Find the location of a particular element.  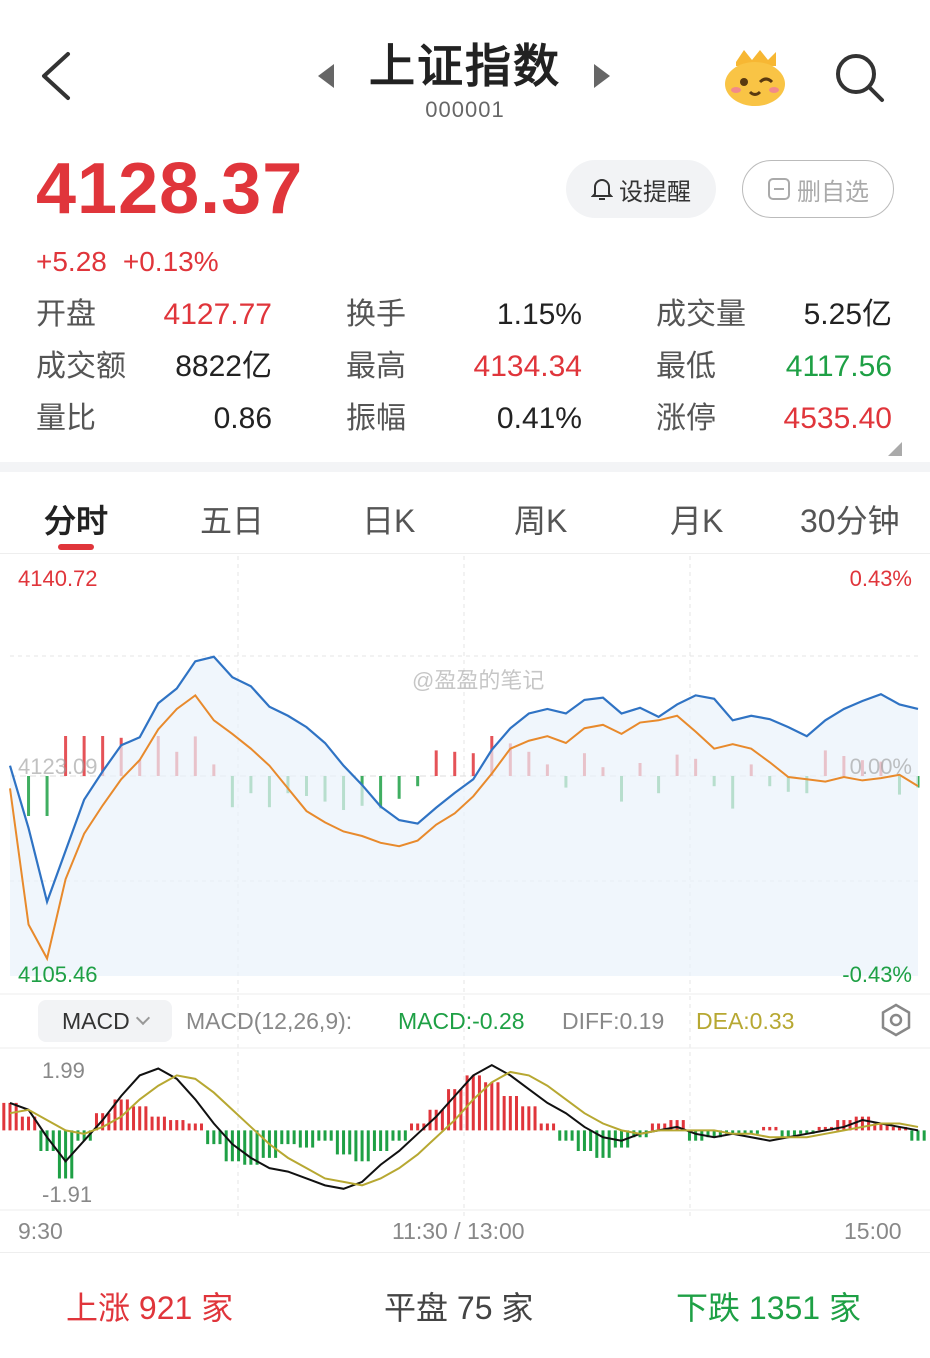

remove-watchlist-label: 删自选 is located at coordinates (833, 192).